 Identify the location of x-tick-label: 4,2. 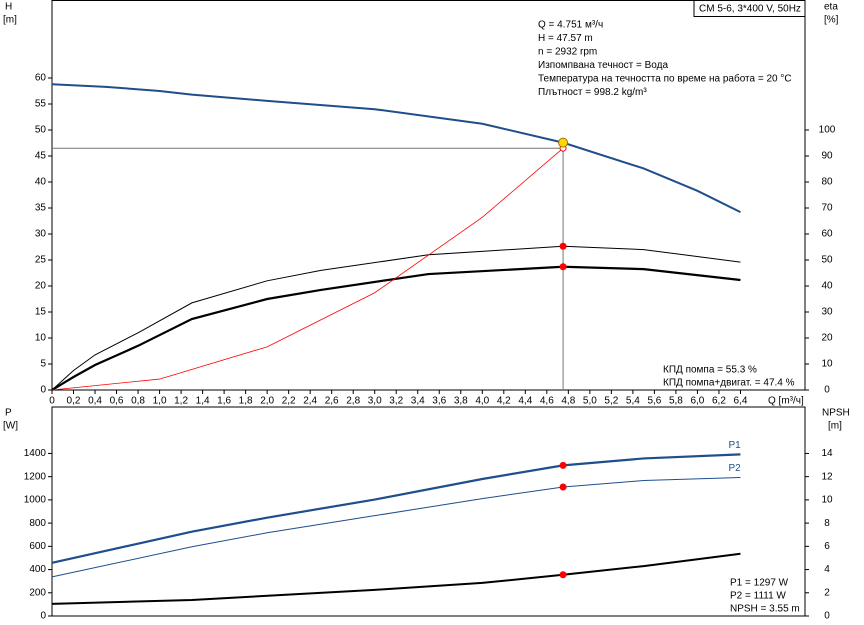
(504, 401).